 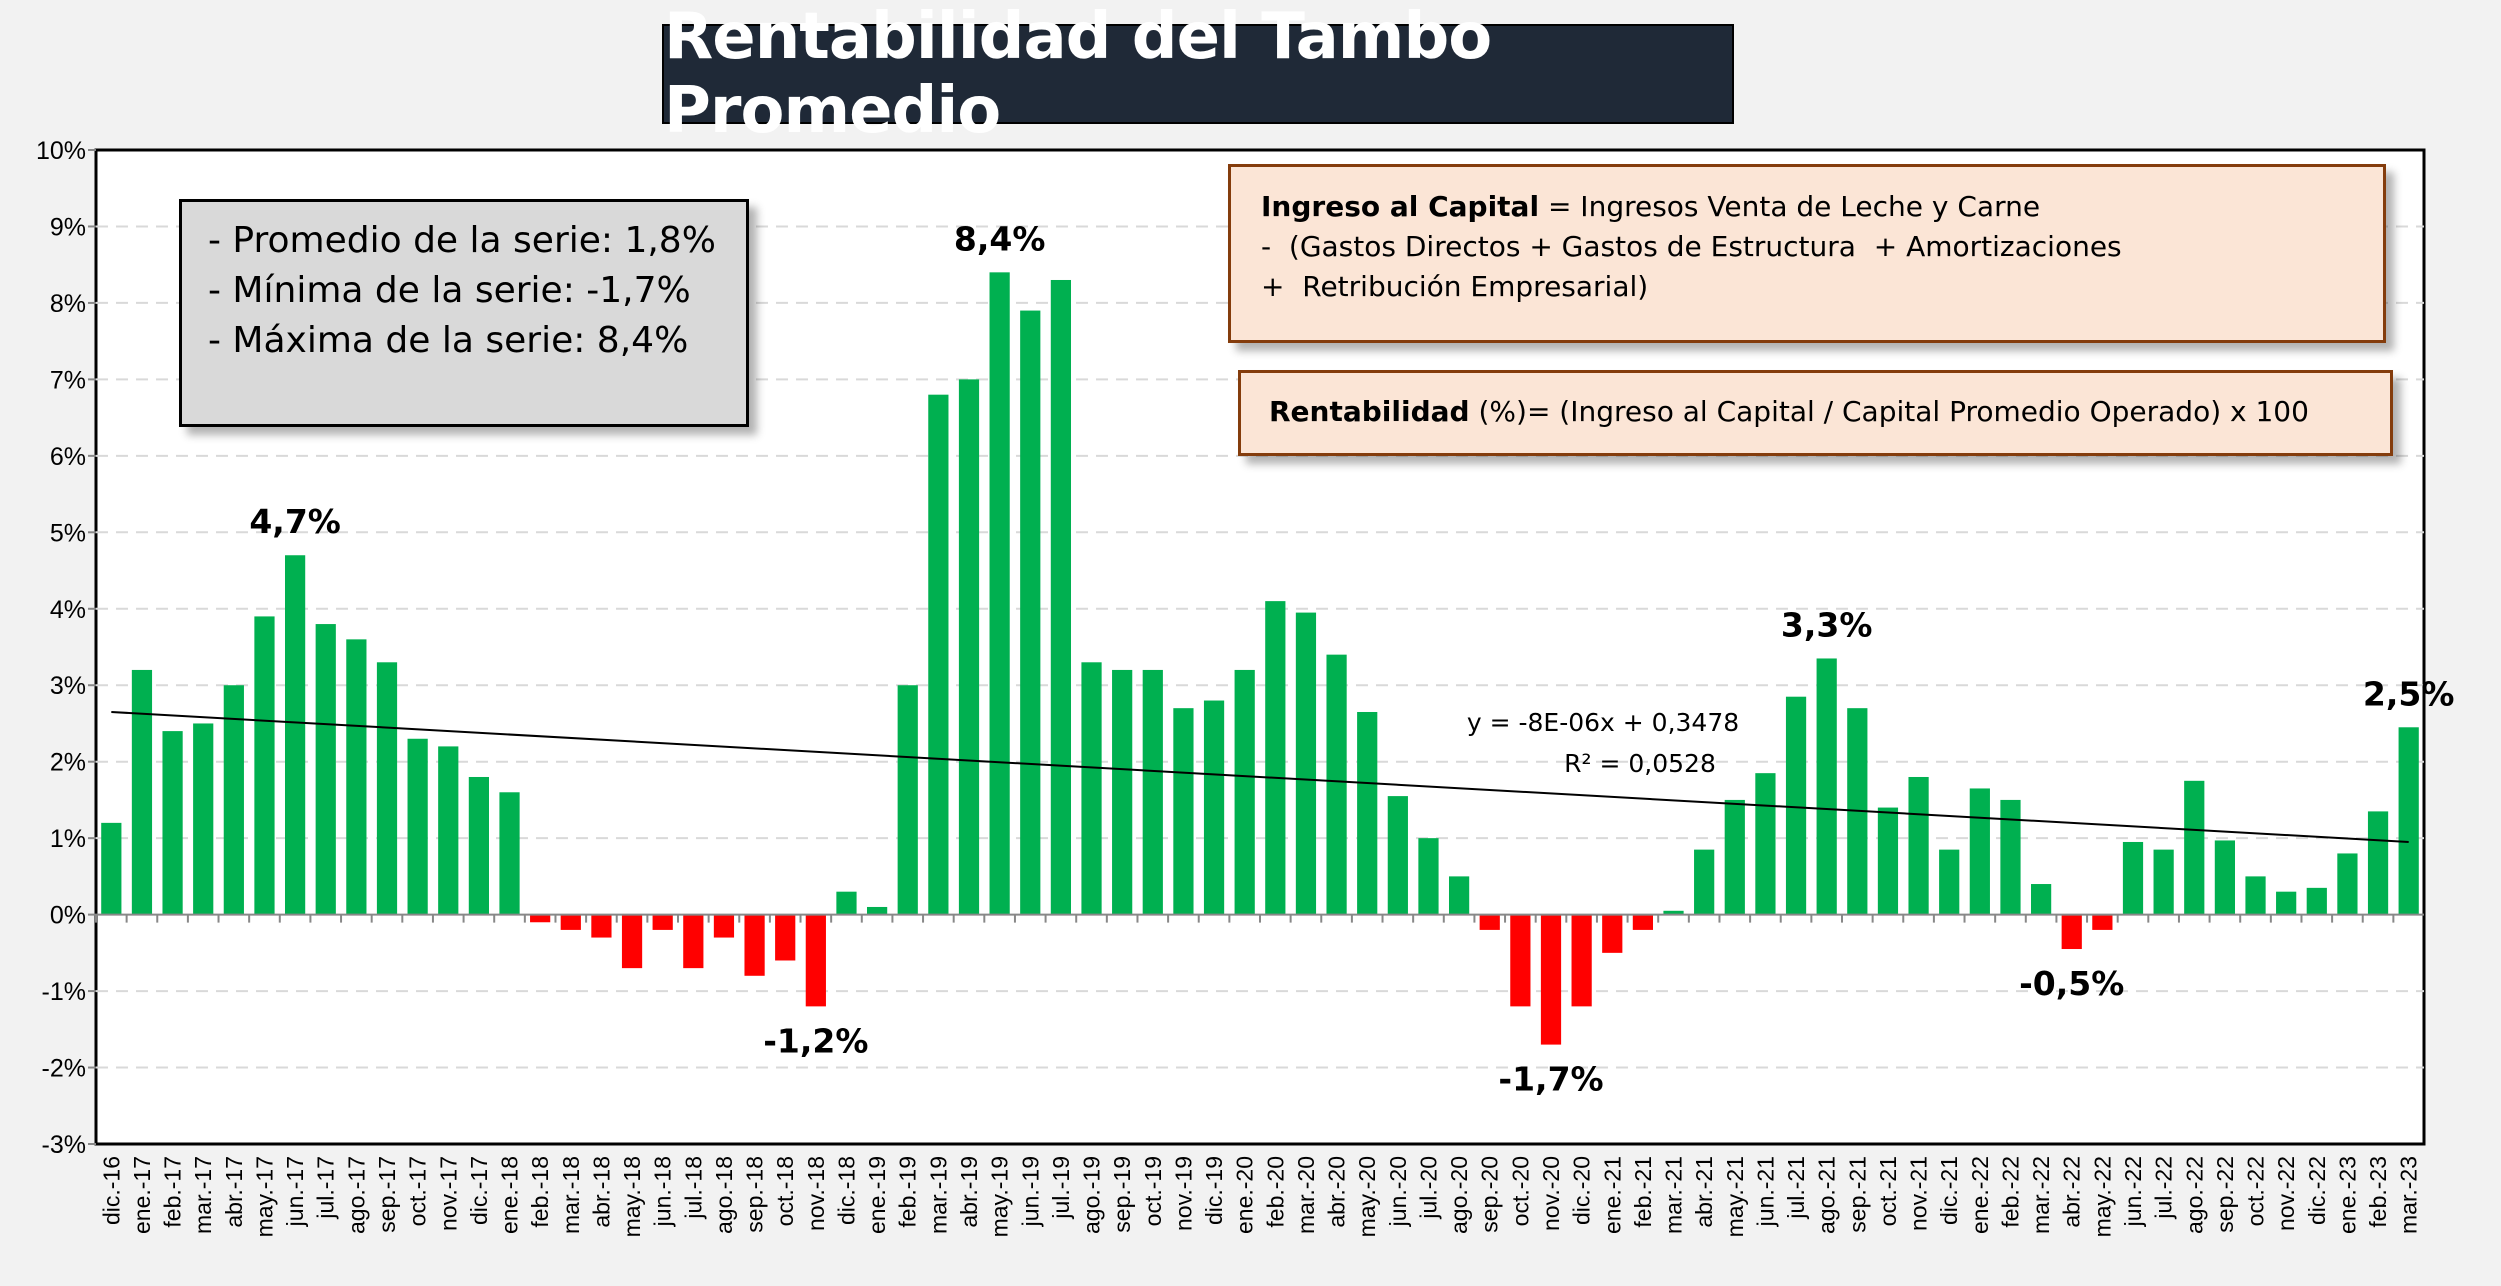 I want to click on x-tick-label: abr.-18, so click(x=601, y=1192).